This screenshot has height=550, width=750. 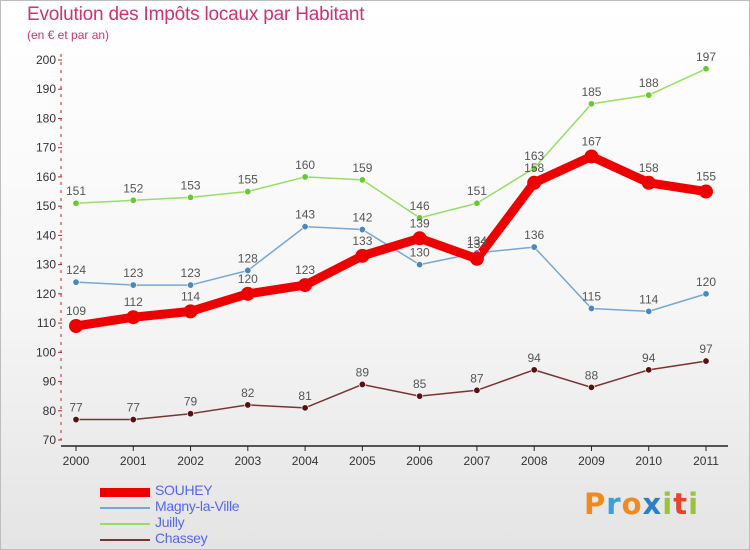 What do you see at coordinates (477, 244) in the screenshot?
I see `data-label-souhey: 132` at bounding box center [477, 244].